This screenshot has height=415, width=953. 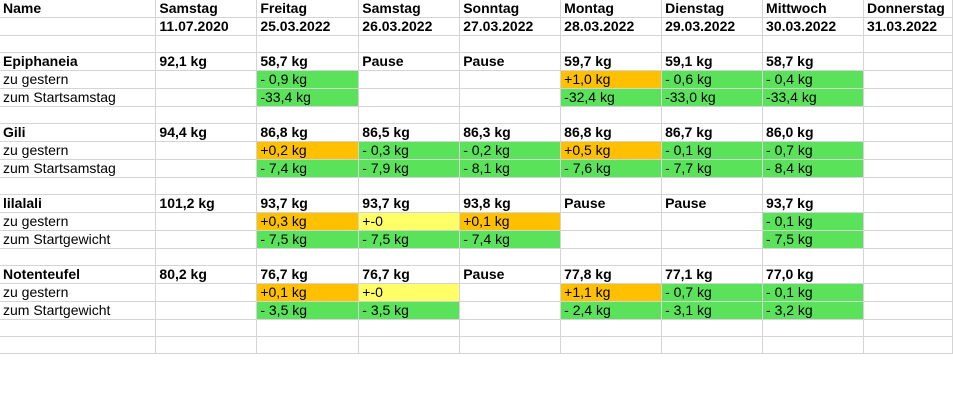 What do you see at coordinates (813, 26) in the screenshot?
I see `cell: 30.03.2022` at bounding box center [813, 26].